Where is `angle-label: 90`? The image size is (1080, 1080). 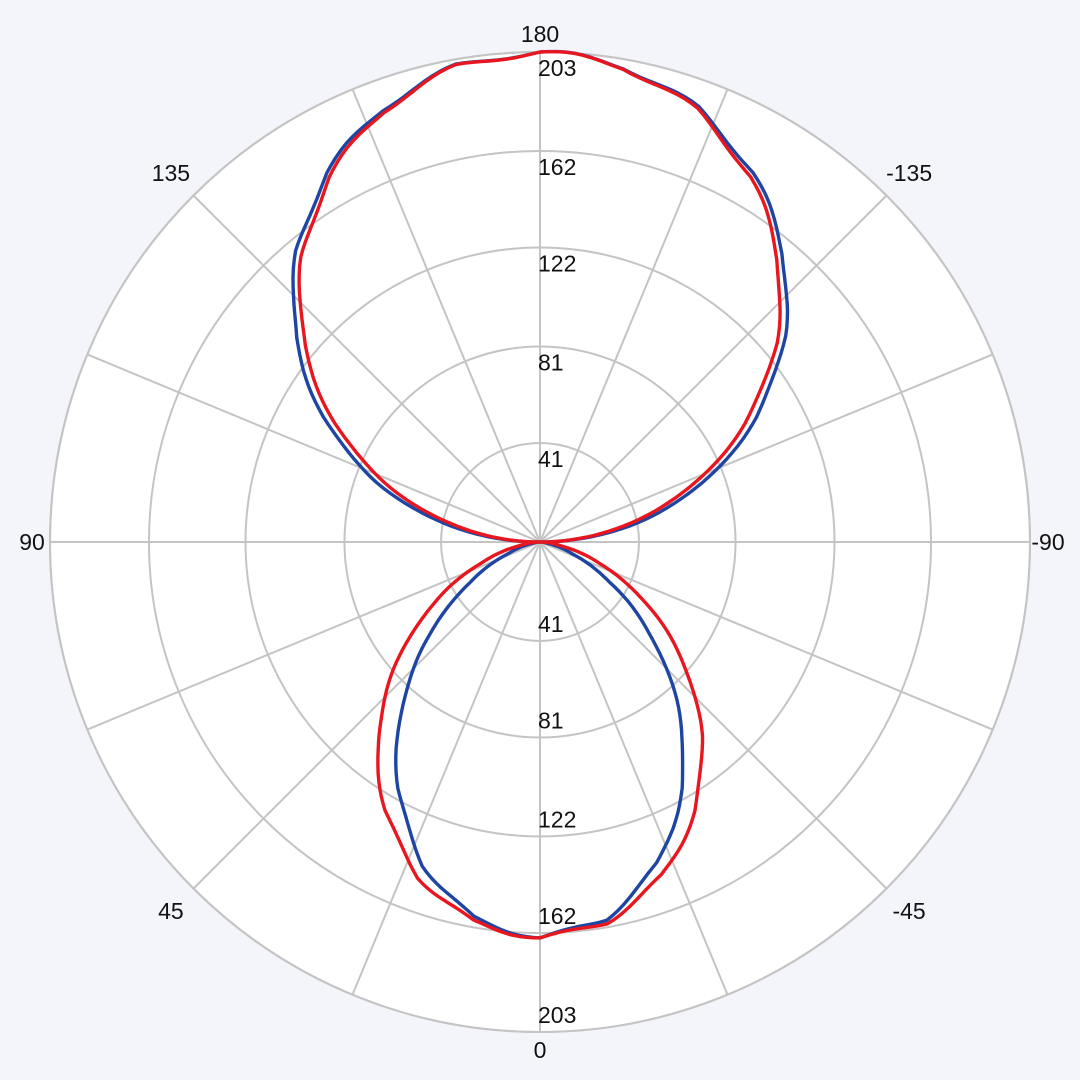 angle-label: 90 is located at coordinates (32, 542).